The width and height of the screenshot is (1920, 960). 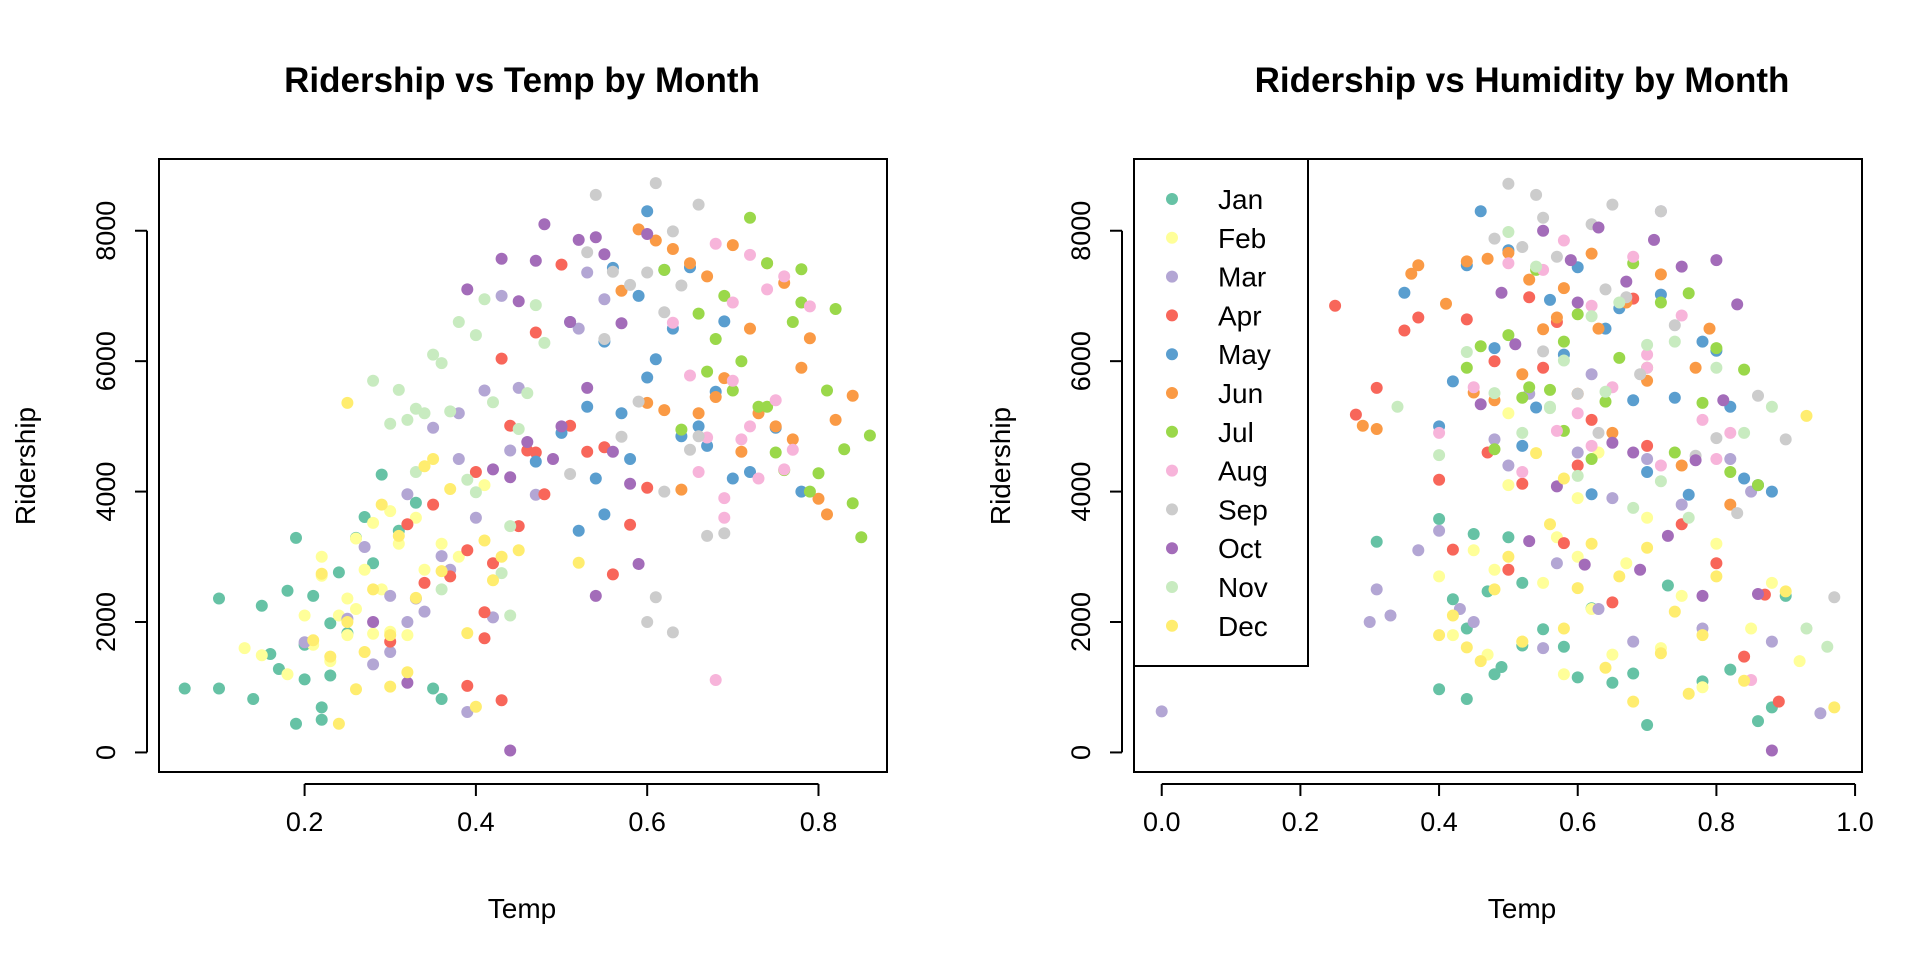 What do you see at coordinates (1522, 80) in the screenshot?
I see `chart-title: Ridership vs Humidity by Month` at bounding box center [1522, 80].